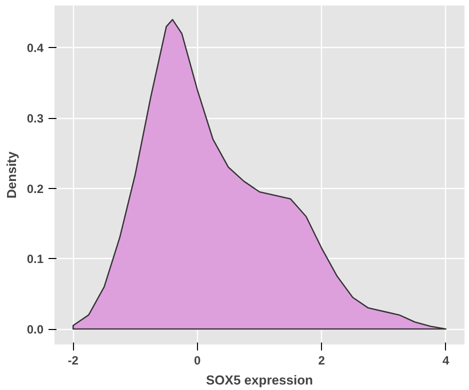 The width and height of the screenshot is (469, 390). I want to click on x-tick-label: 2, so click(322, 361).